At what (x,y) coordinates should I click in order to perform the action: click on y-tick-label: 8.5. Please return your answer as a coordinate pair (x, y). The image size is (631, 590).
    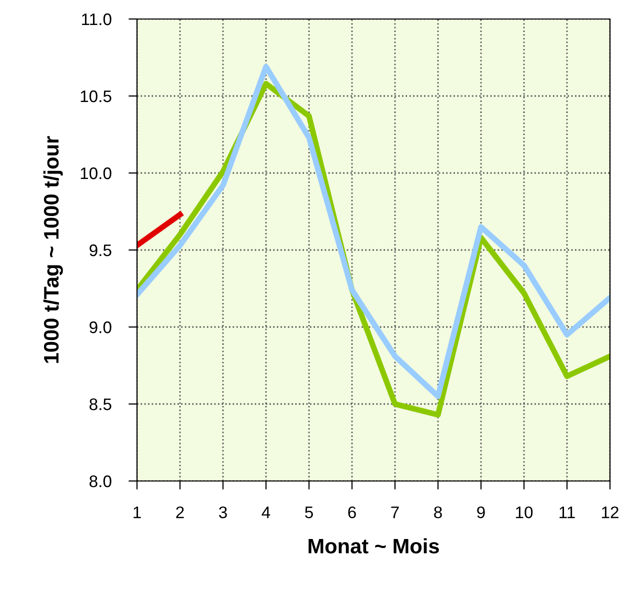
    Looking at the image, I should click on (101, 404).